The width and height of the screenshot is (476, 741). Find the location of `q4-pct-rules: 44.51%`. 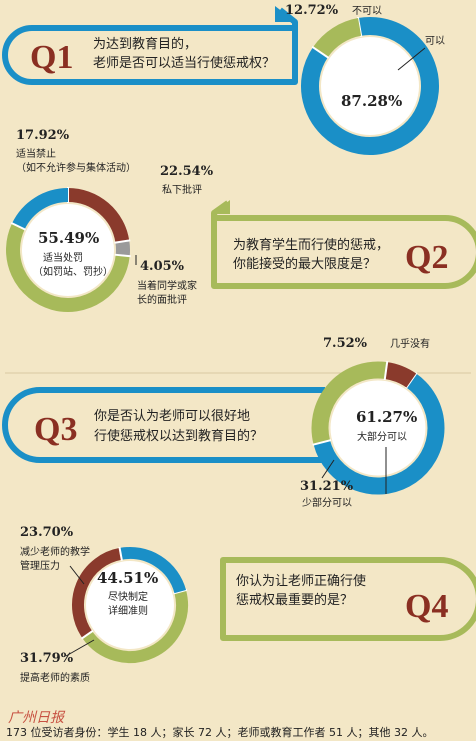

q4-pct-rules: 44.51% is located at coordinates (127, 578).